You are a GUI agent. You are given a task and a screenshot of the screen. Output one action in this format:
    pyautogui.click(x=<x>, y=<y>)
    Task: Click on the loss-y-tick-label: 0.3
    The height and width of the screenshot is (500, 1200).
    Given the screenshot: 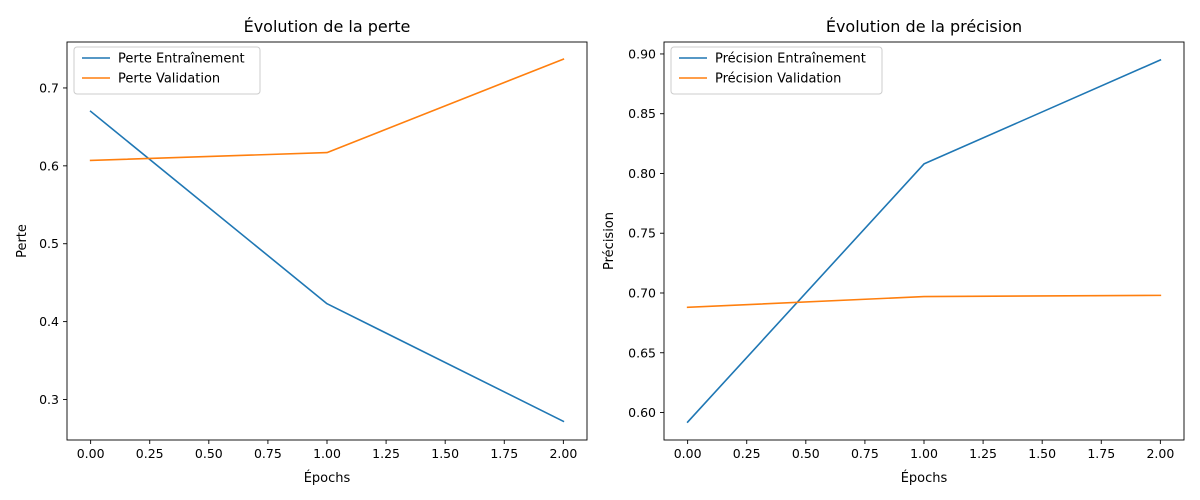 What is the action you would take?
    pyautogui.click(x=49, y=399)
    